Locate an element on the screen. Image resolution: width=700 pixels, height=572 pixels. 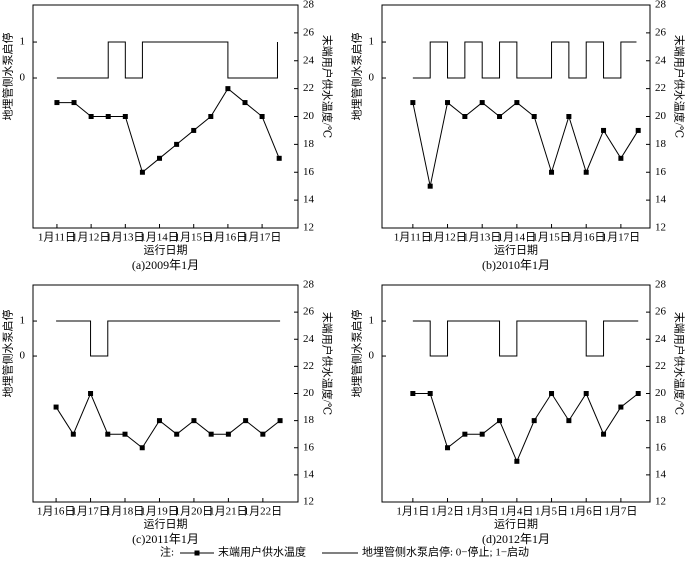
x-tick-label: 1月21日 is located at coordinates (228, 512).